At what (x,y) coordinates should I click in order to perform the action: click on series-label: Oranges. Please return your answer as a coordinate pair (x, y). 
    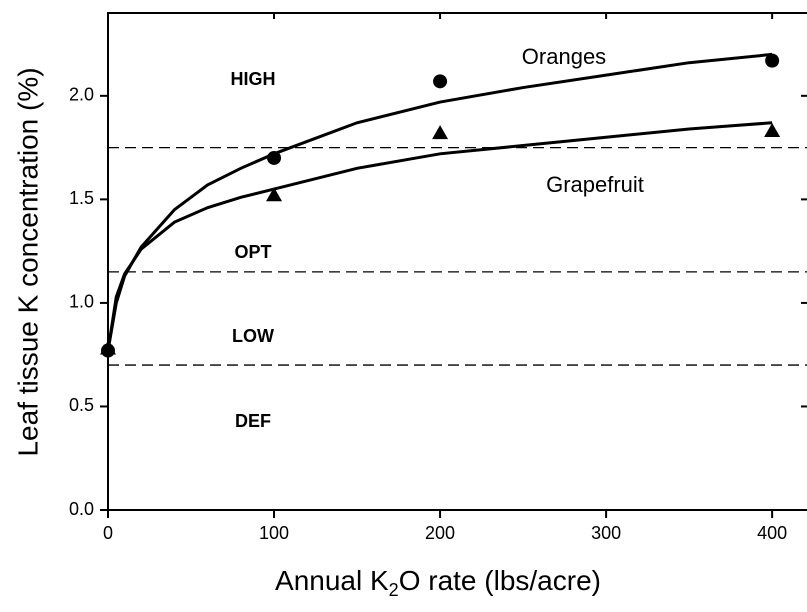
    Looking at the image, I should click on (564, 56).